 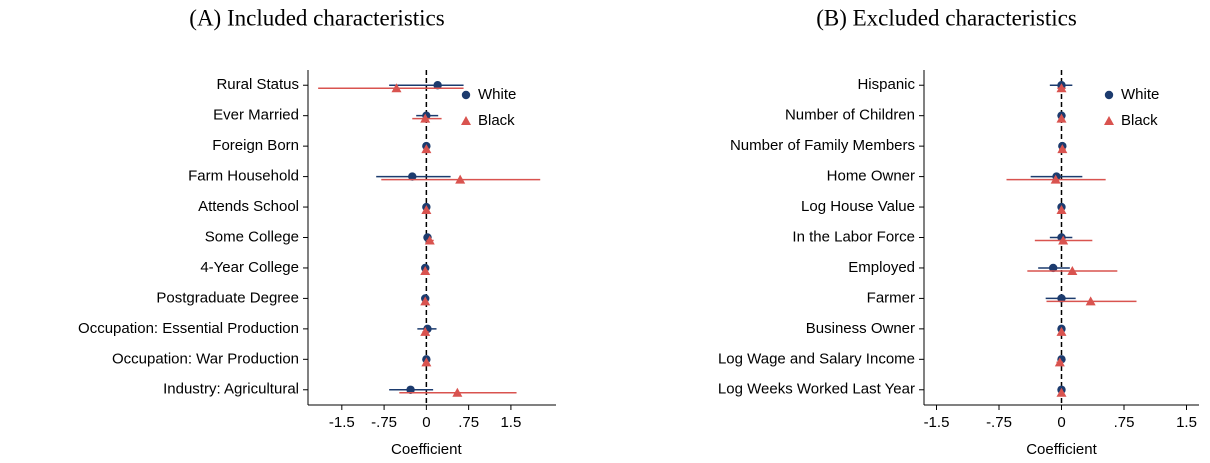 What do you see at coordinates (858, 206) in the screenshot?
I see `category-label: Log House Value` at bounding box center [858, 206].